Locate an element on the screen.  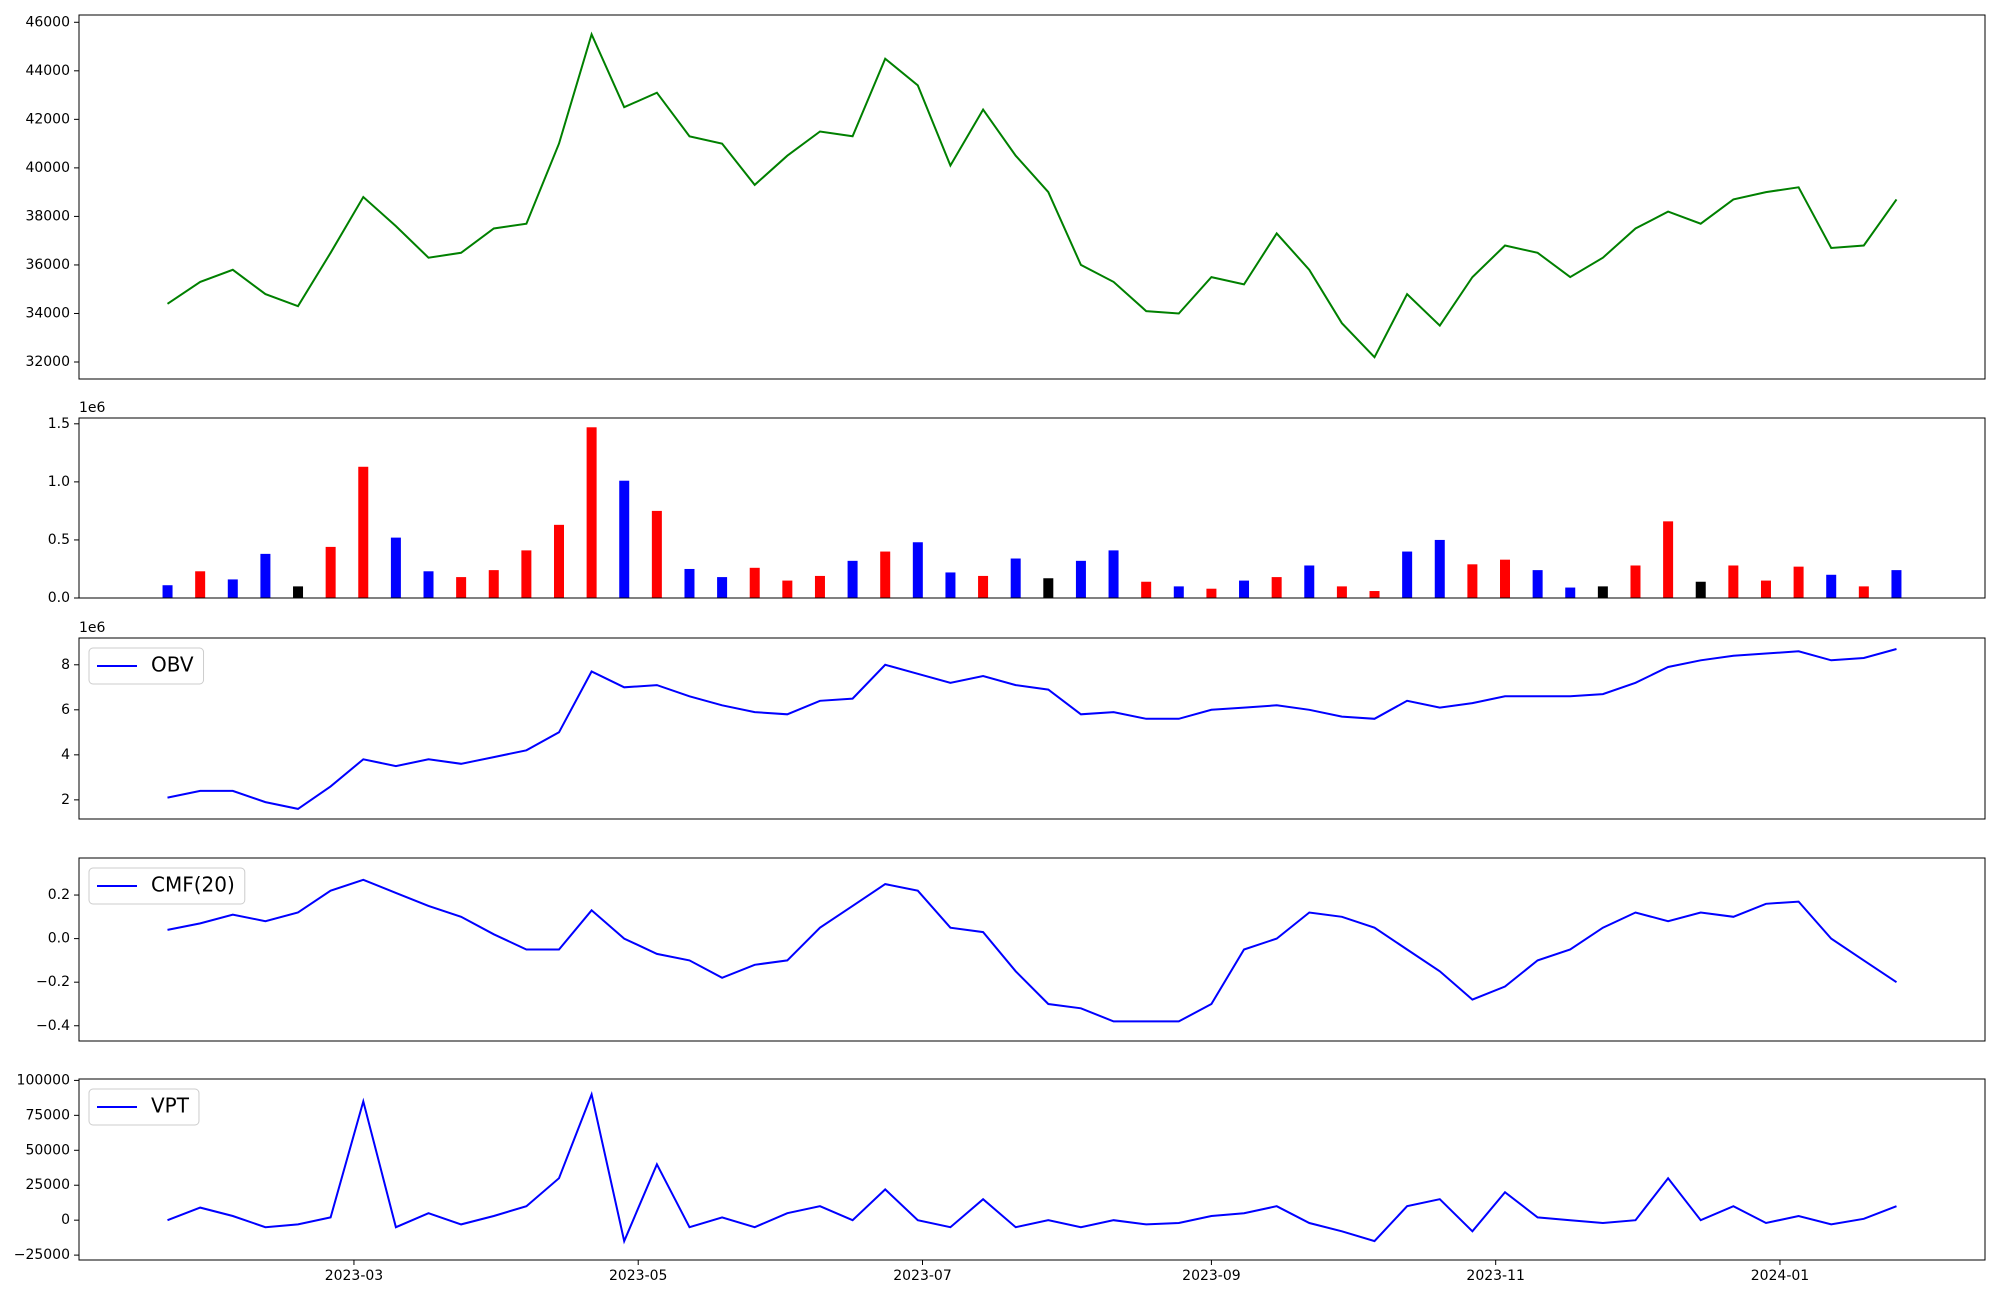
y-tick-label: 6 is located at coordinates (65, 710).